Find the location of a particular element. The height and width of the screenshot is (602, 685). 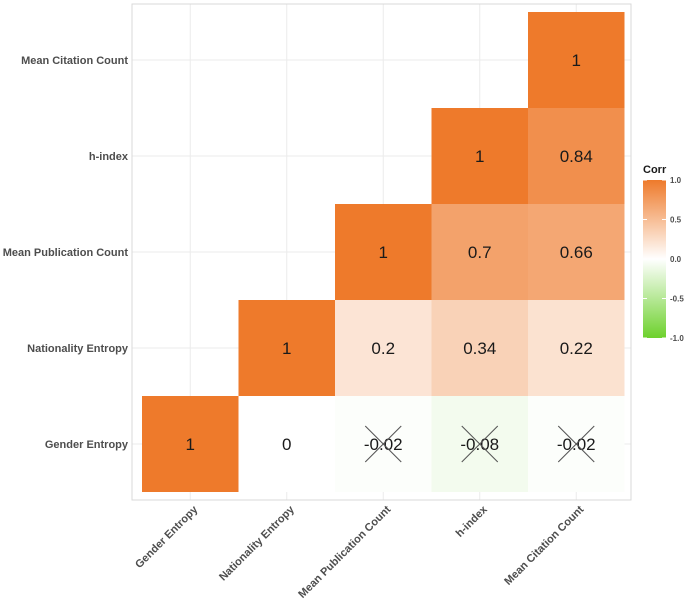

y-tick-label: Mean Citation Count is located at coordinates (74, 61).